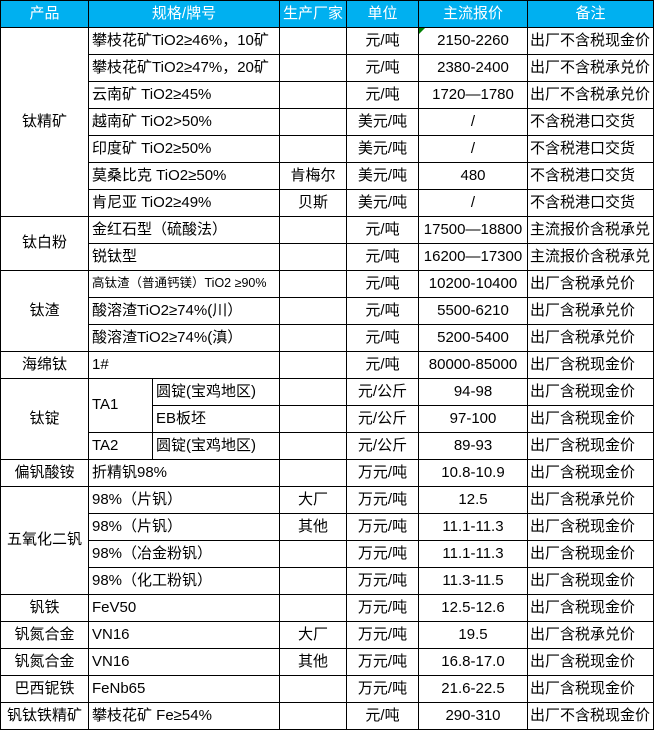 The image size is (655, 730). Describe the element at coordinates (473, 689) in the screenshot. I see `price-cell: 21.6-22.5` at that location.